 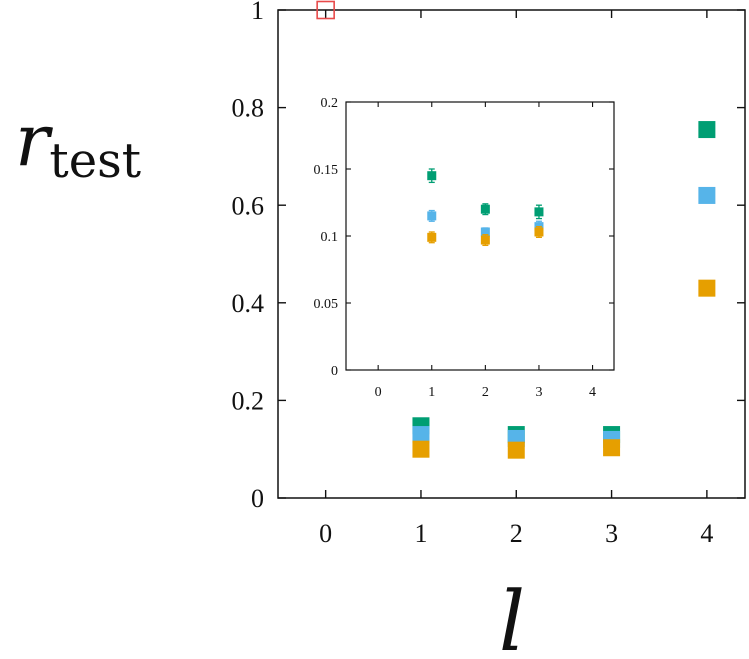 I want to click on main-y-tick-label: 0, so click(x=257, y=498).